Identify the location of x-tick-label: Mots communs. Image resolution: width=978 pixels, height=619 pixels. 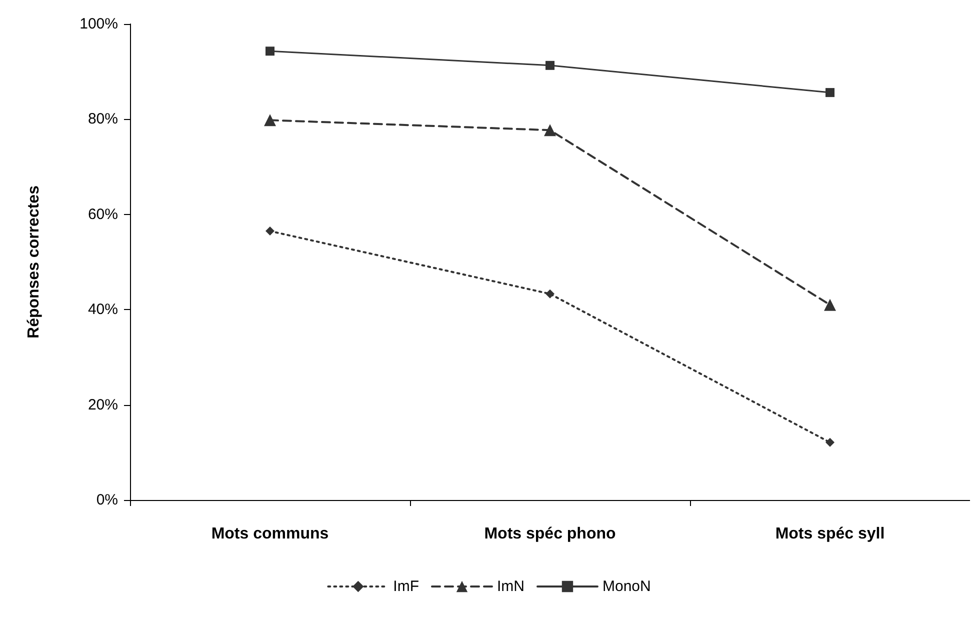
(270, 534).